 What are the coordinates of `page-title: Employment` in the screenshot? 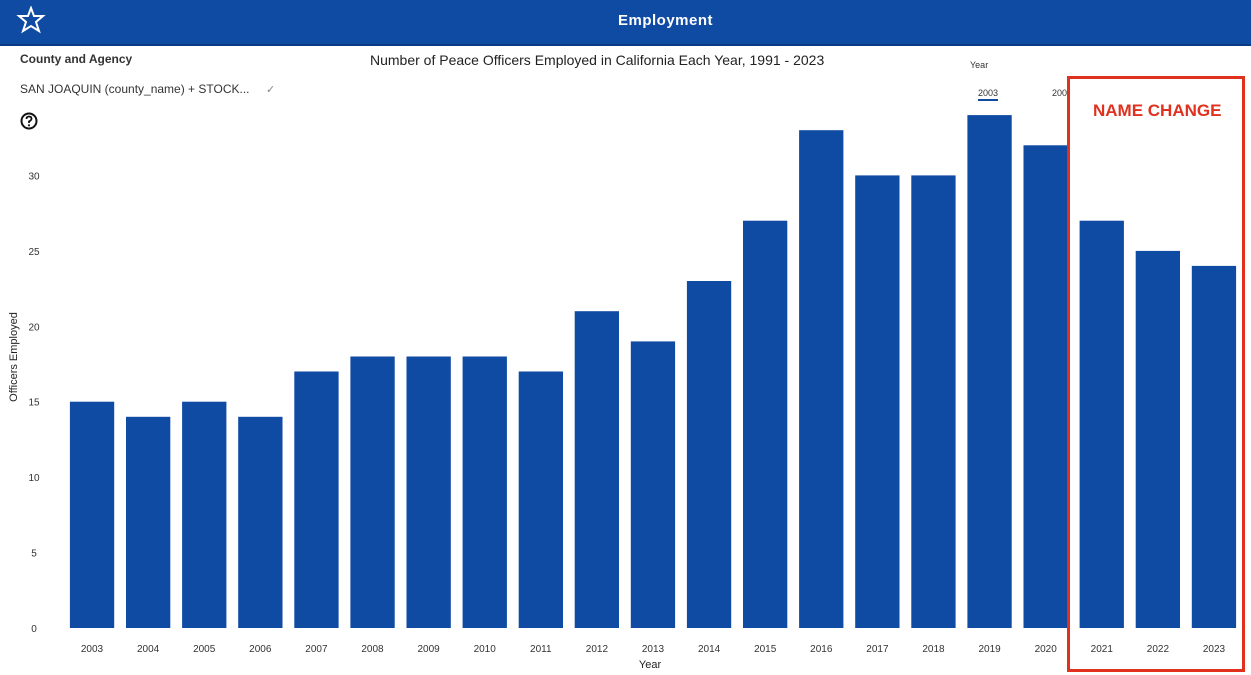 It's located at (665, 20).